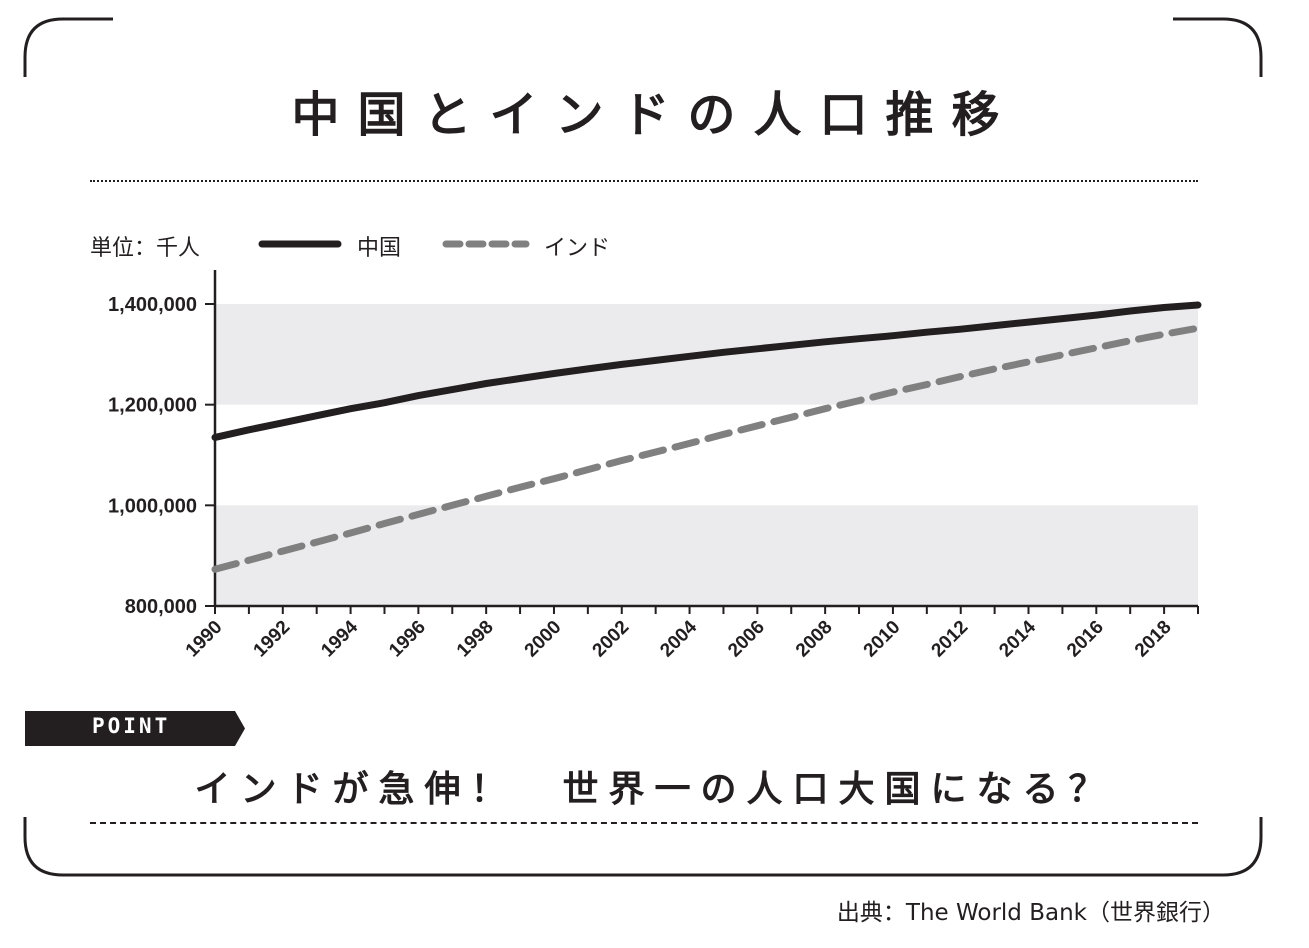  What do you see at coordinates (145, 248) in the screenshot?
I see `unit-label: 単位：千人` at bounding box center [145, 248].